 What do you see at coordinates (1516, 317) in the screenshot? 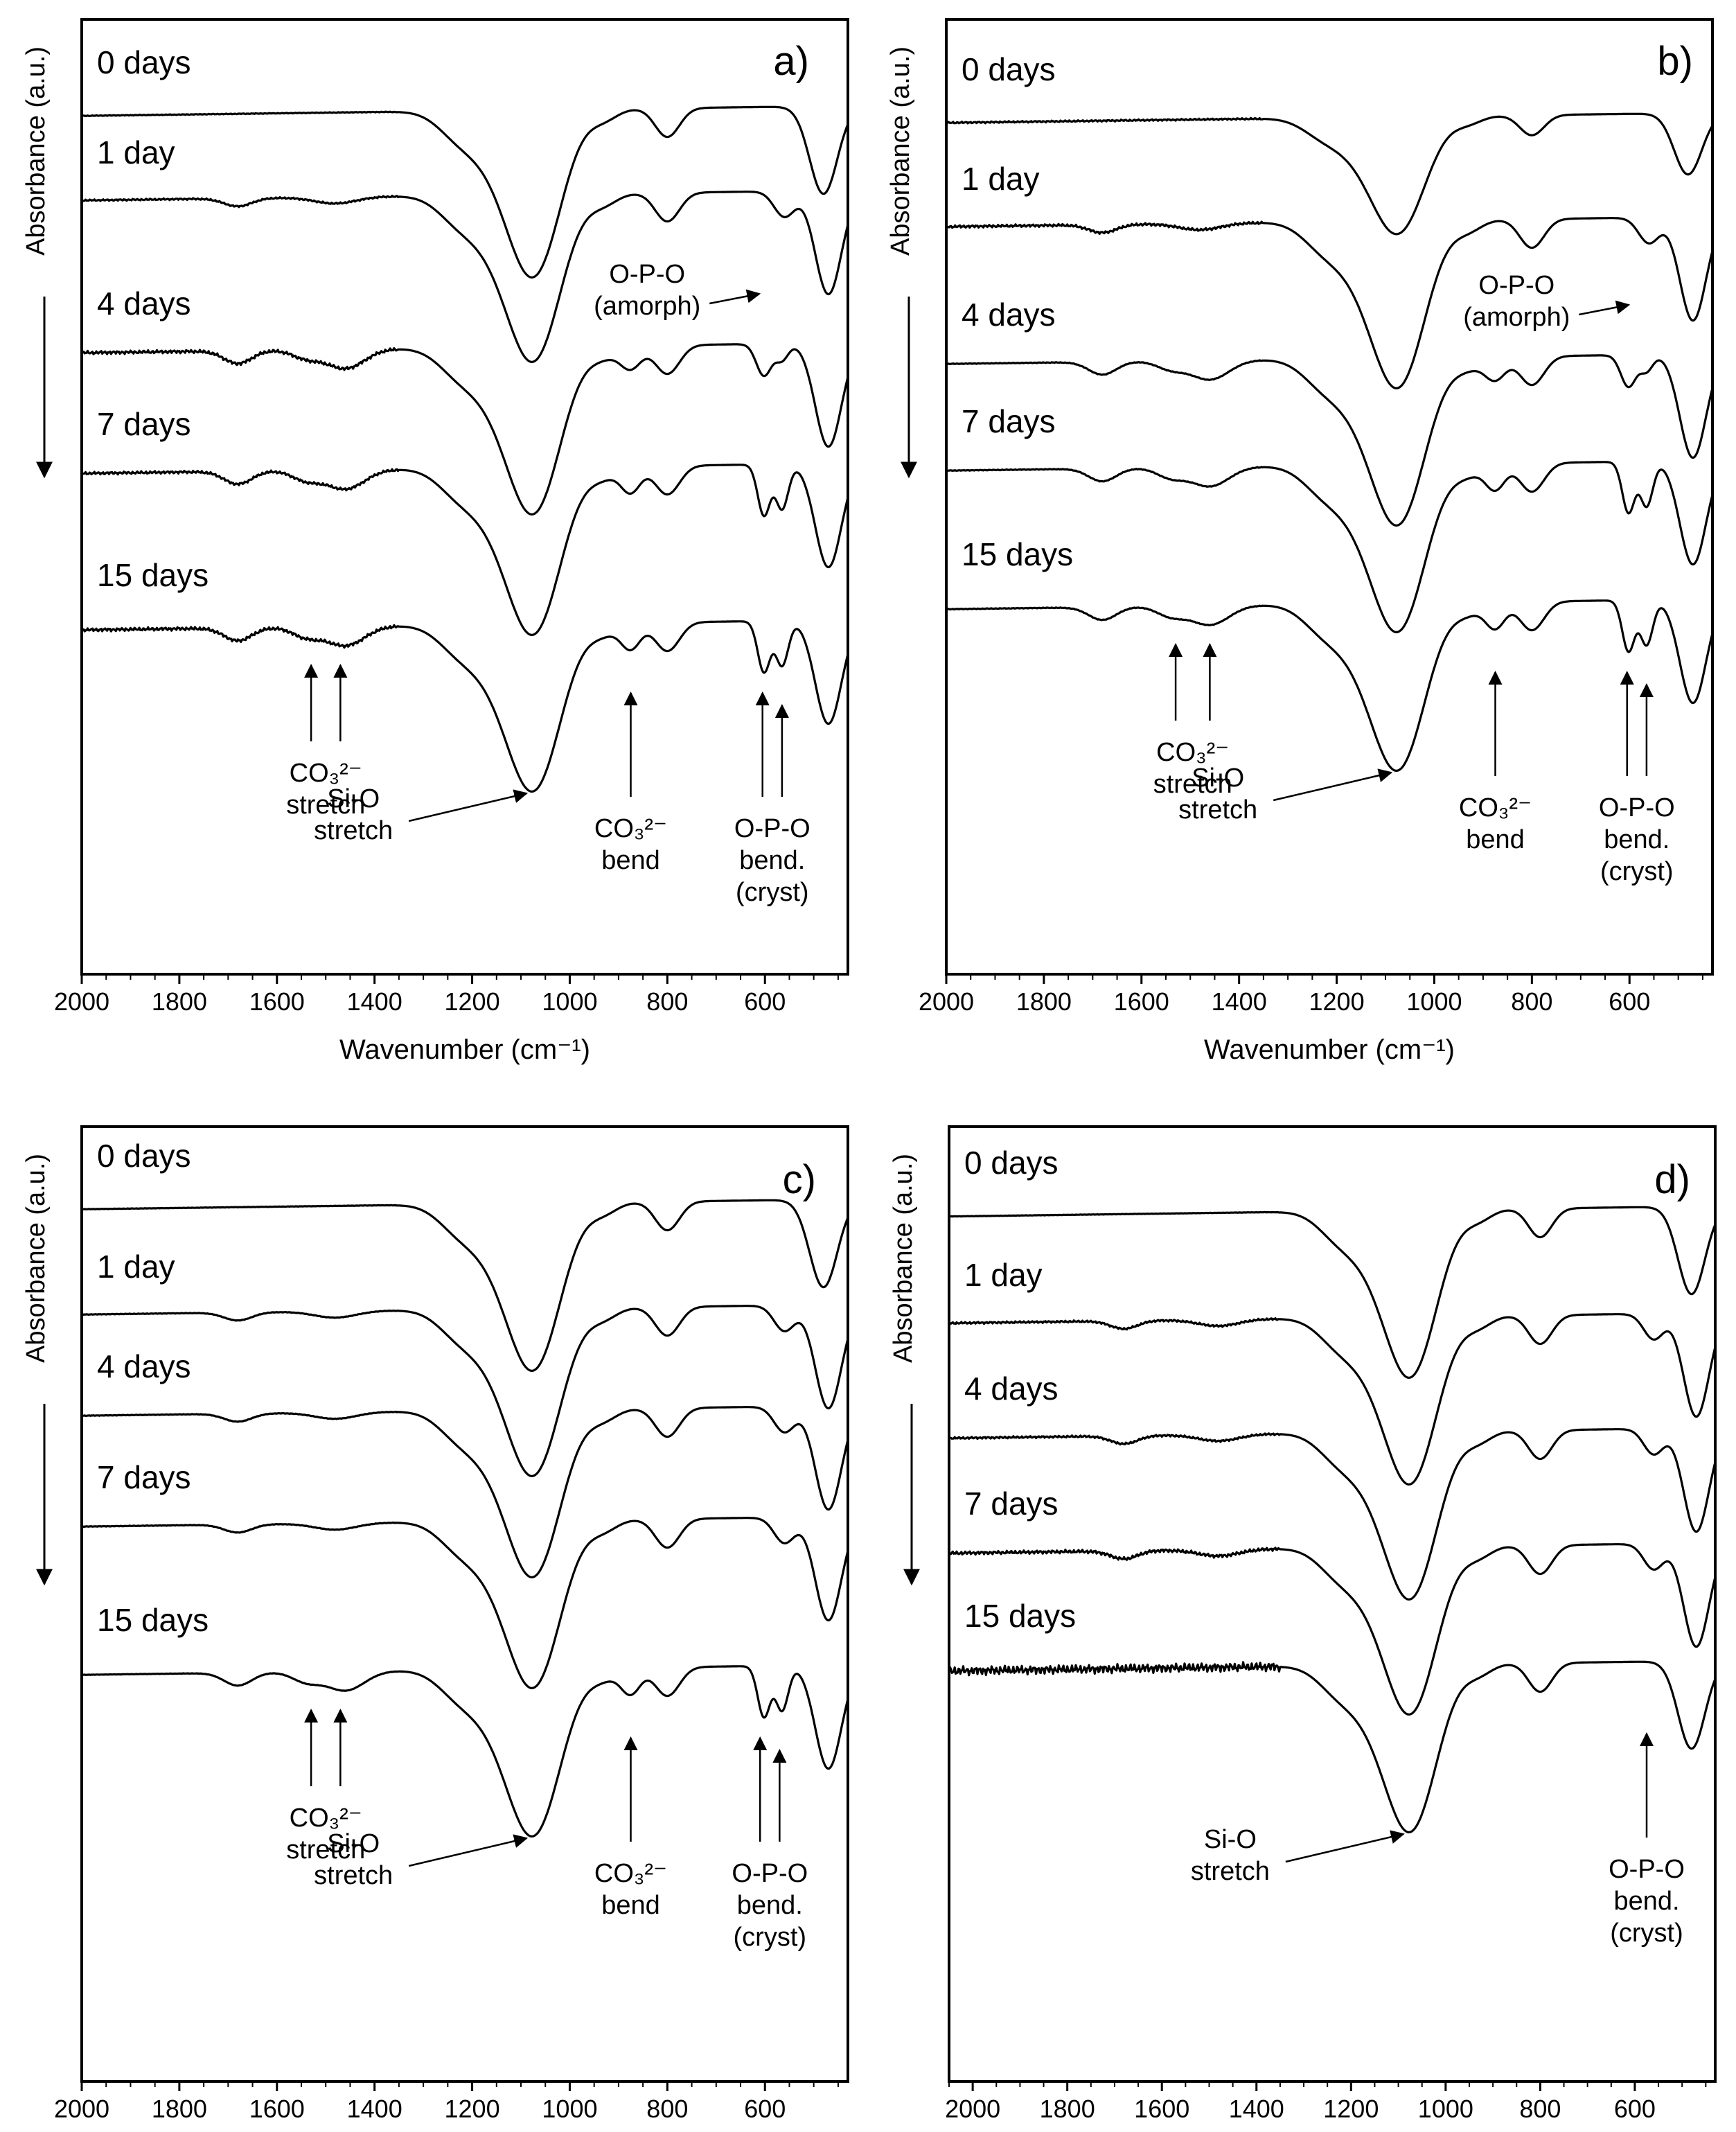
I see `annotation-line: (amorph)` at bounding box center [1516, 317].